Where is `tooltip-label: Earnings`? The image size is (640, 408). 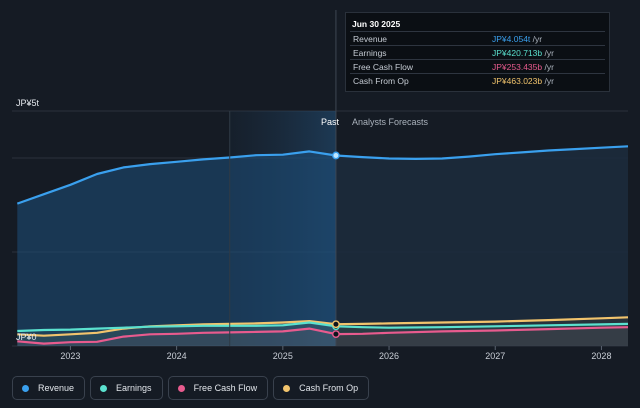
tooltip-label: Earnings is located at coordinates (370, 53).